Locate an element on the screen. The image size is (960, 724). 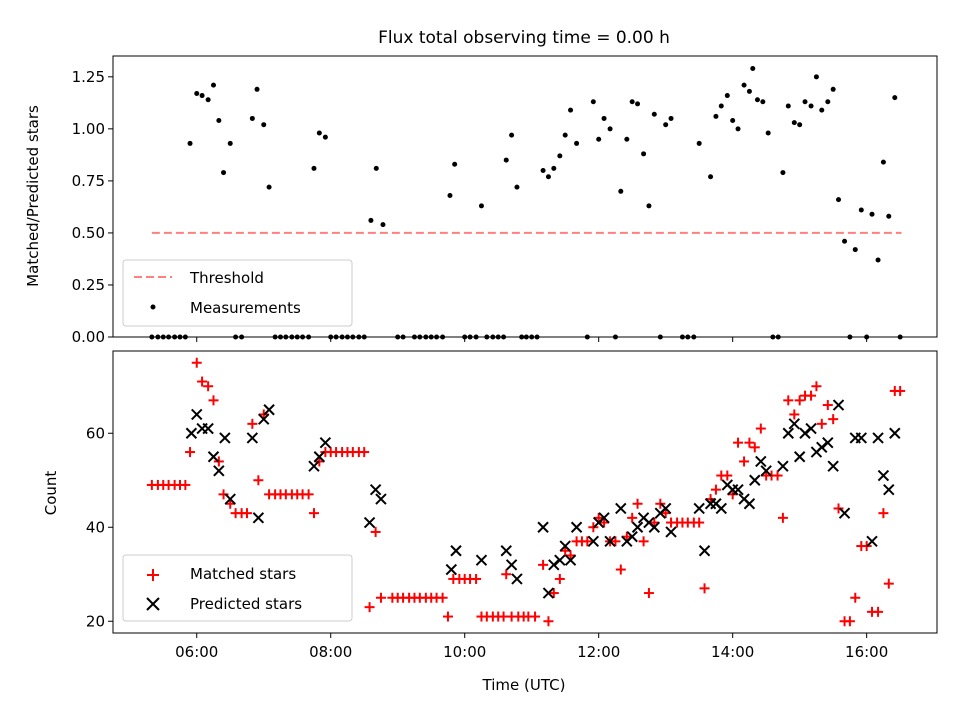
top-legend-box is located at coordinates (237, 293).